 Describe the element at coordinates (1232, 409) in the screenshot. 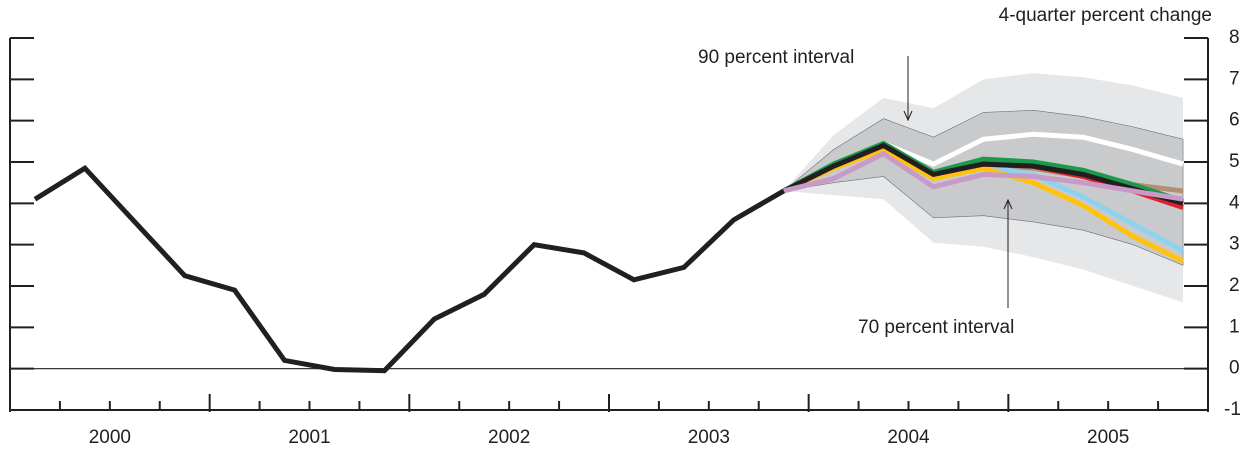

I see `y-tick-label: -1` at that location.